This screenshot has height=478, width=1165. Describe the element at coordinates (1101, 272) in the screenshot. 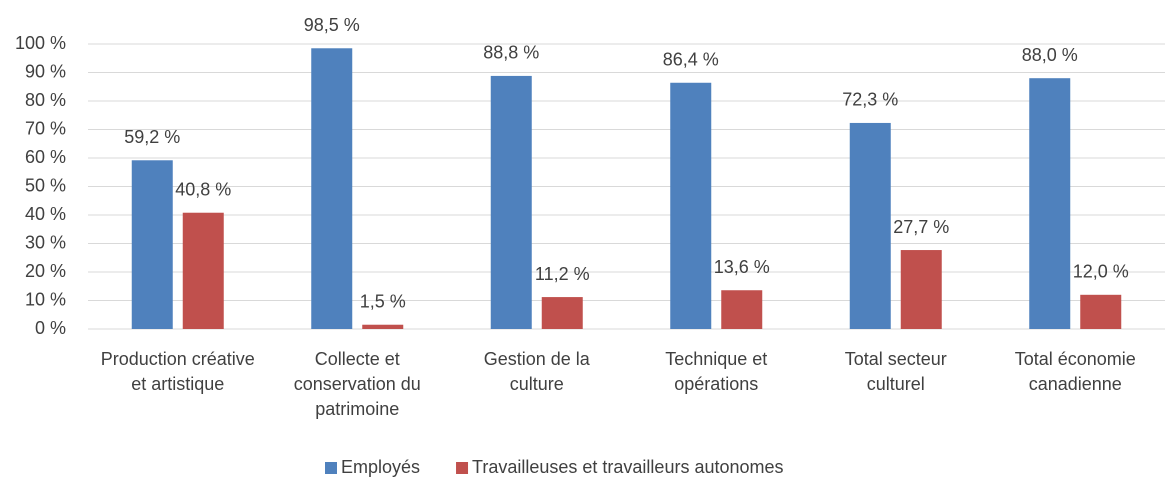

I see `value-label: 12,0 %` at that location.